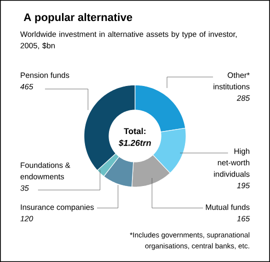 The height and width of the screenshot is (262, 270). What do you see at coordinates (135, 131) in the screenshot?
I see `text: Total:` at bounding box center [135, 131].